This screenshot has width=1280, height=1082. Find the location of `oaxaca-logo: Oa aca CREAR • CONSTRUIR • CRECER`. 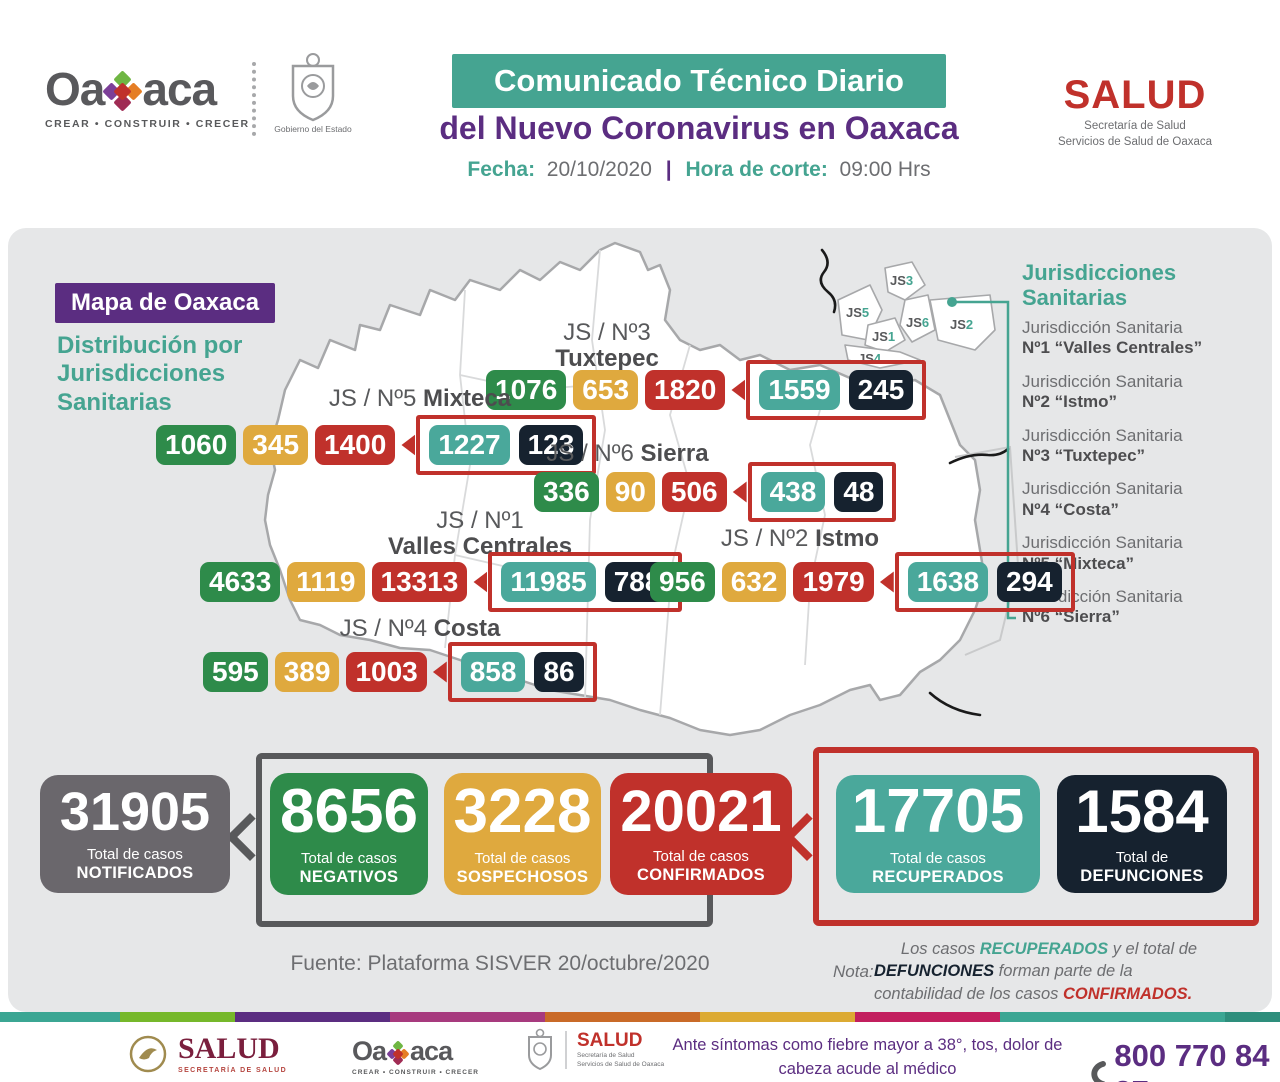

oaxaca-logo: Oa aca CREAR • CONSTRUIR • CRECER is located at coordinates (147, 96).